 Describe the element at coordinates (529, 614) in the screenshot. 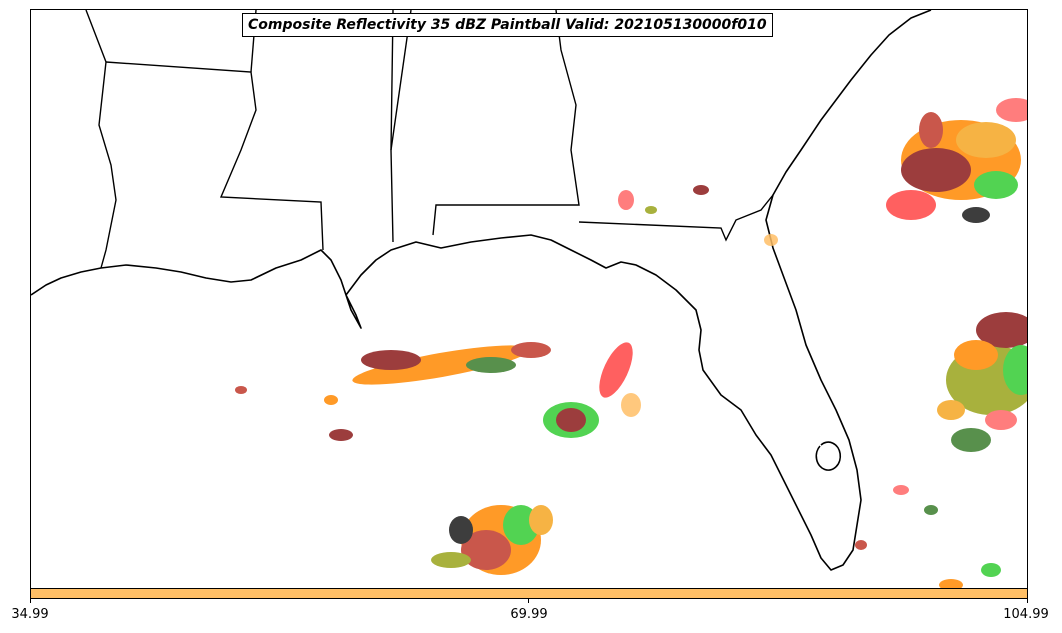

I see `colorbar-tick-label-mid: 69.99` at that location.